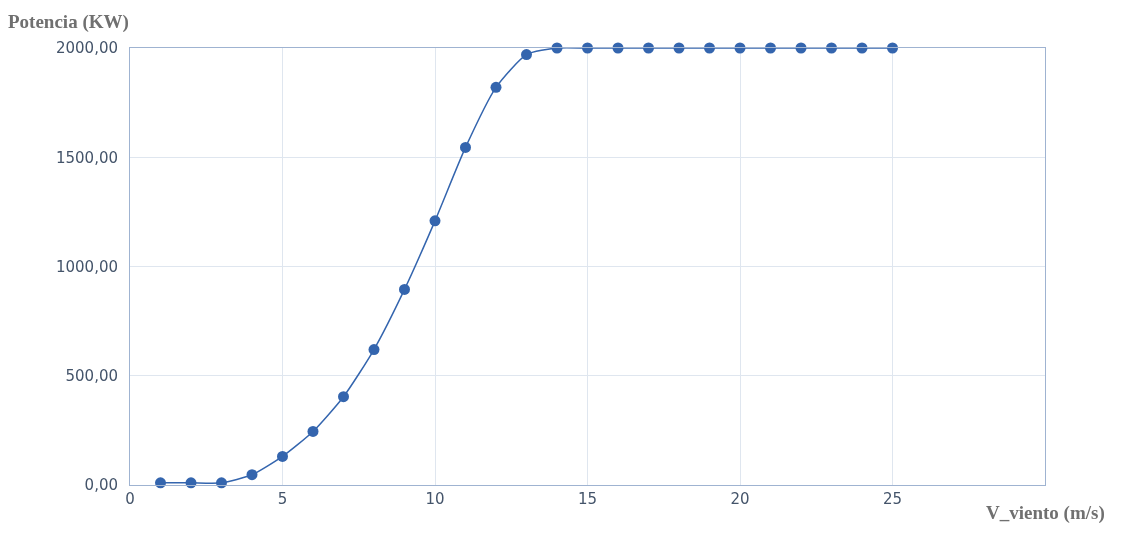  Describe the element at coordinates (1045, 513) in the screenshot. I see `x-axis-title: V_viento (m/s)` at that location.